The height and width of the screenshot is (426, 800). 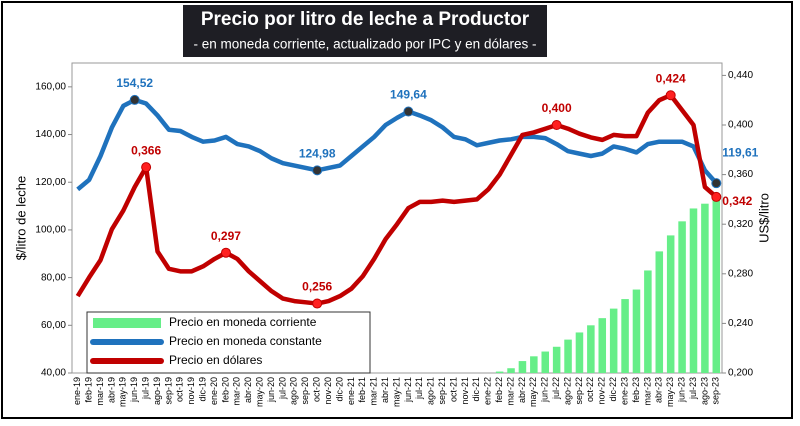 I want to click on y-axis-label: $/litro de leche, so click(x=20, y=218).